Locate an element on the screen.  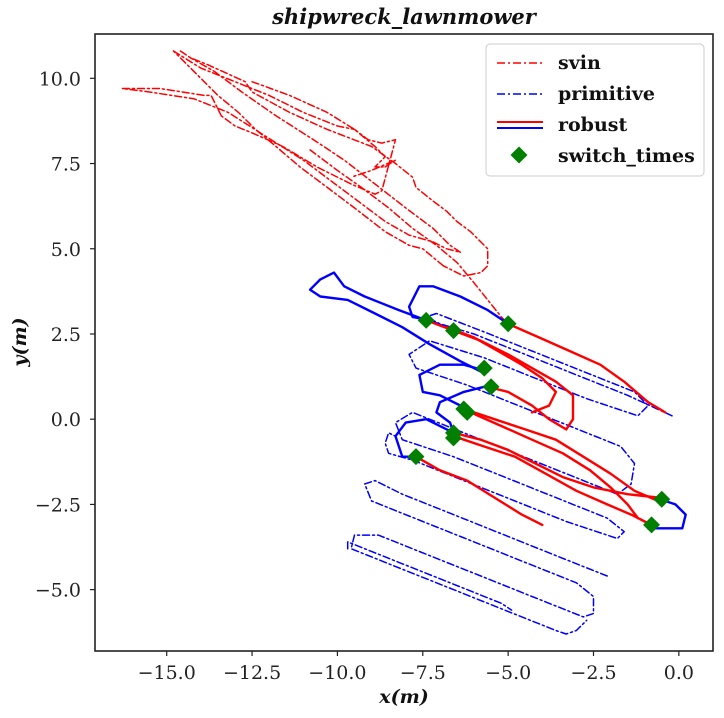
x-tick-label: −12.5 is located at coordinates (252, 673).